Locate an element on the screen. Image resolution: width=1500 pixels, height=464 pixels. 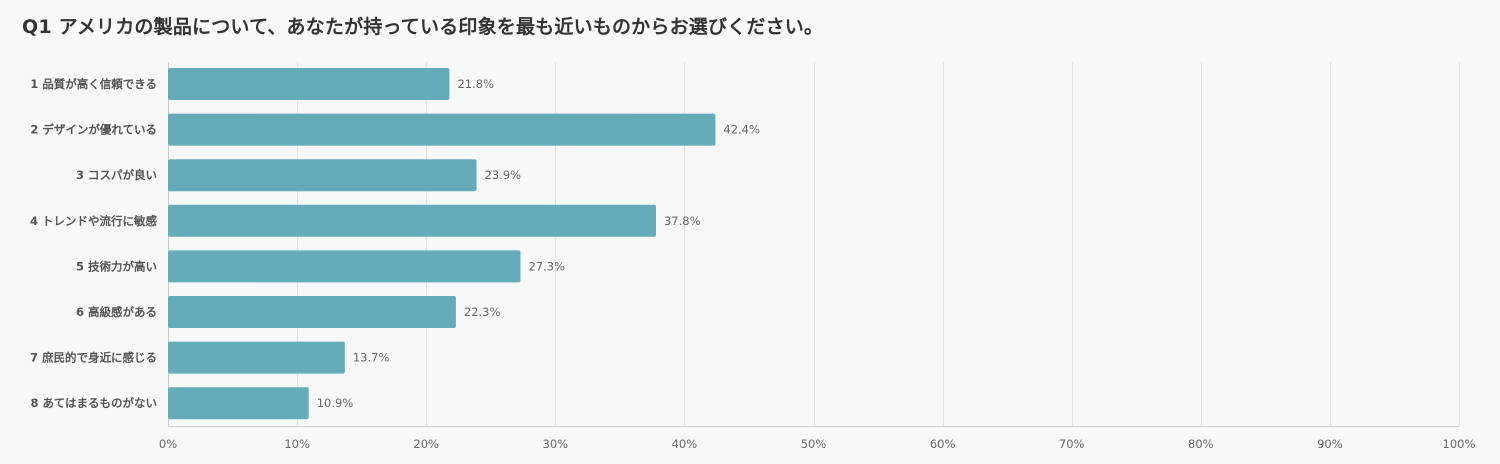
x-tick-label: 80% is located at coordinates (1201, 444).